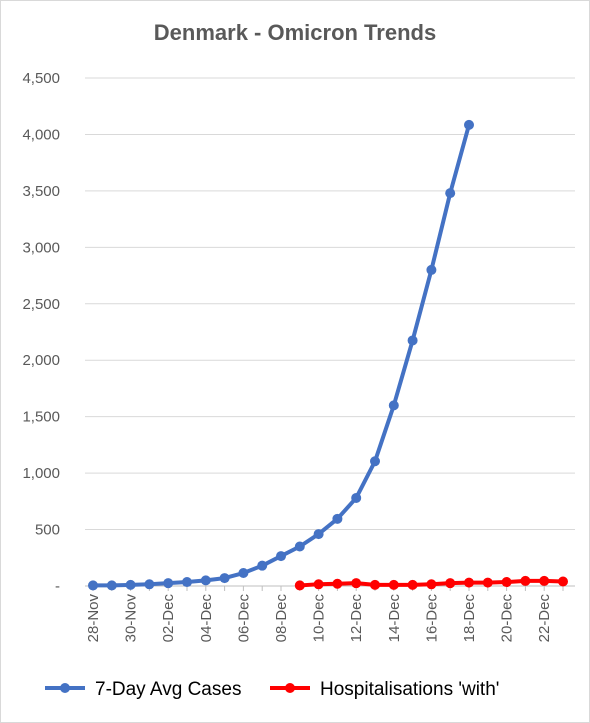 The image size is (590, 723). I want to click on x-tick-label: 28-Nov, so click(93, 618).